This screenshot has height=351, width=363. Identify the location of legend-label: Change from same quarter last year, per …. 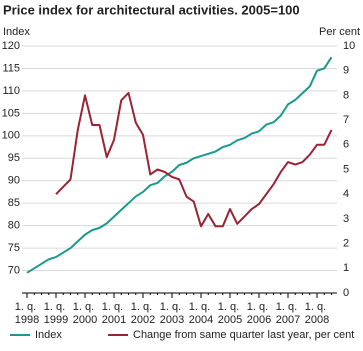
(243, 335).